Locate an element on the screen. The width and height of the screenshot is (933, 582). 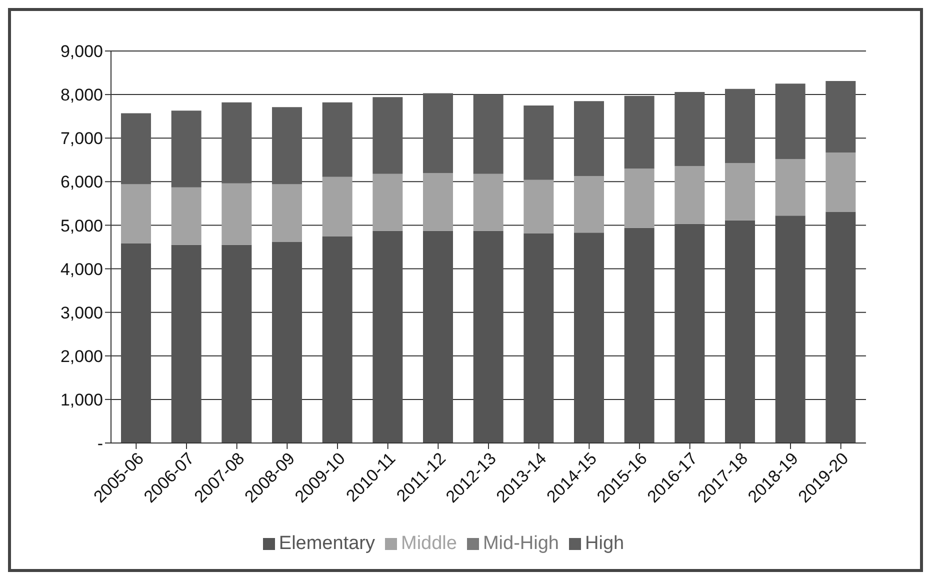
legend-label: Mid-High is located at coordinates (521, 543).